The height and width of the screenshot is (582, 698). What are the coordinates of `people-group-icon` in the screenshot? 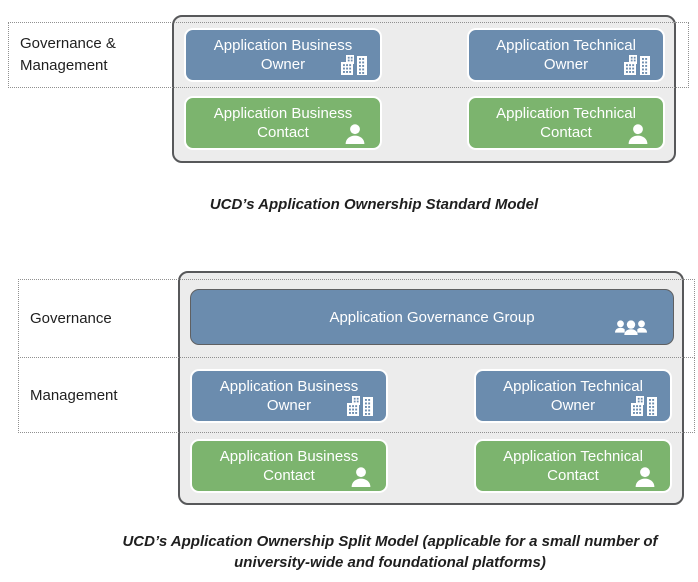 It's located at (631, 327).